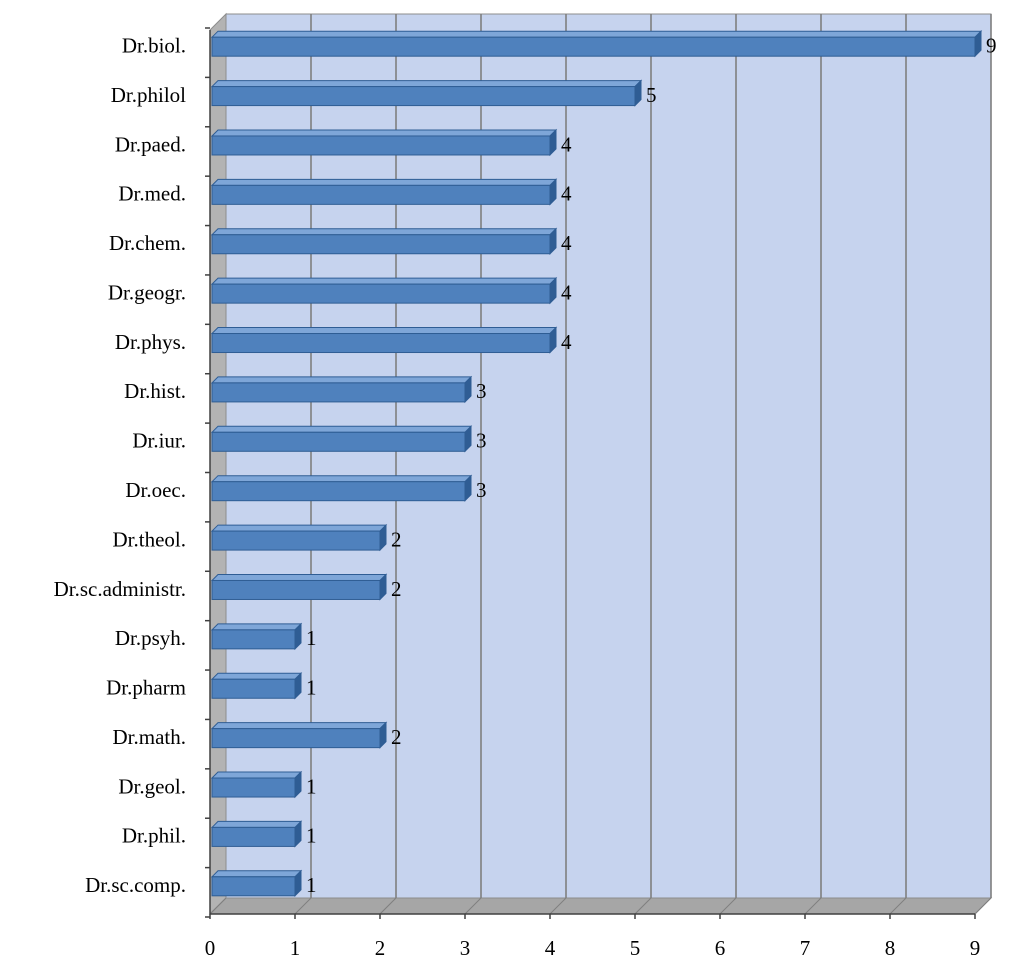  Describe the element at coordinates (148, 95) in the screenshot. I see `category-label: Dr.philol` at that location.